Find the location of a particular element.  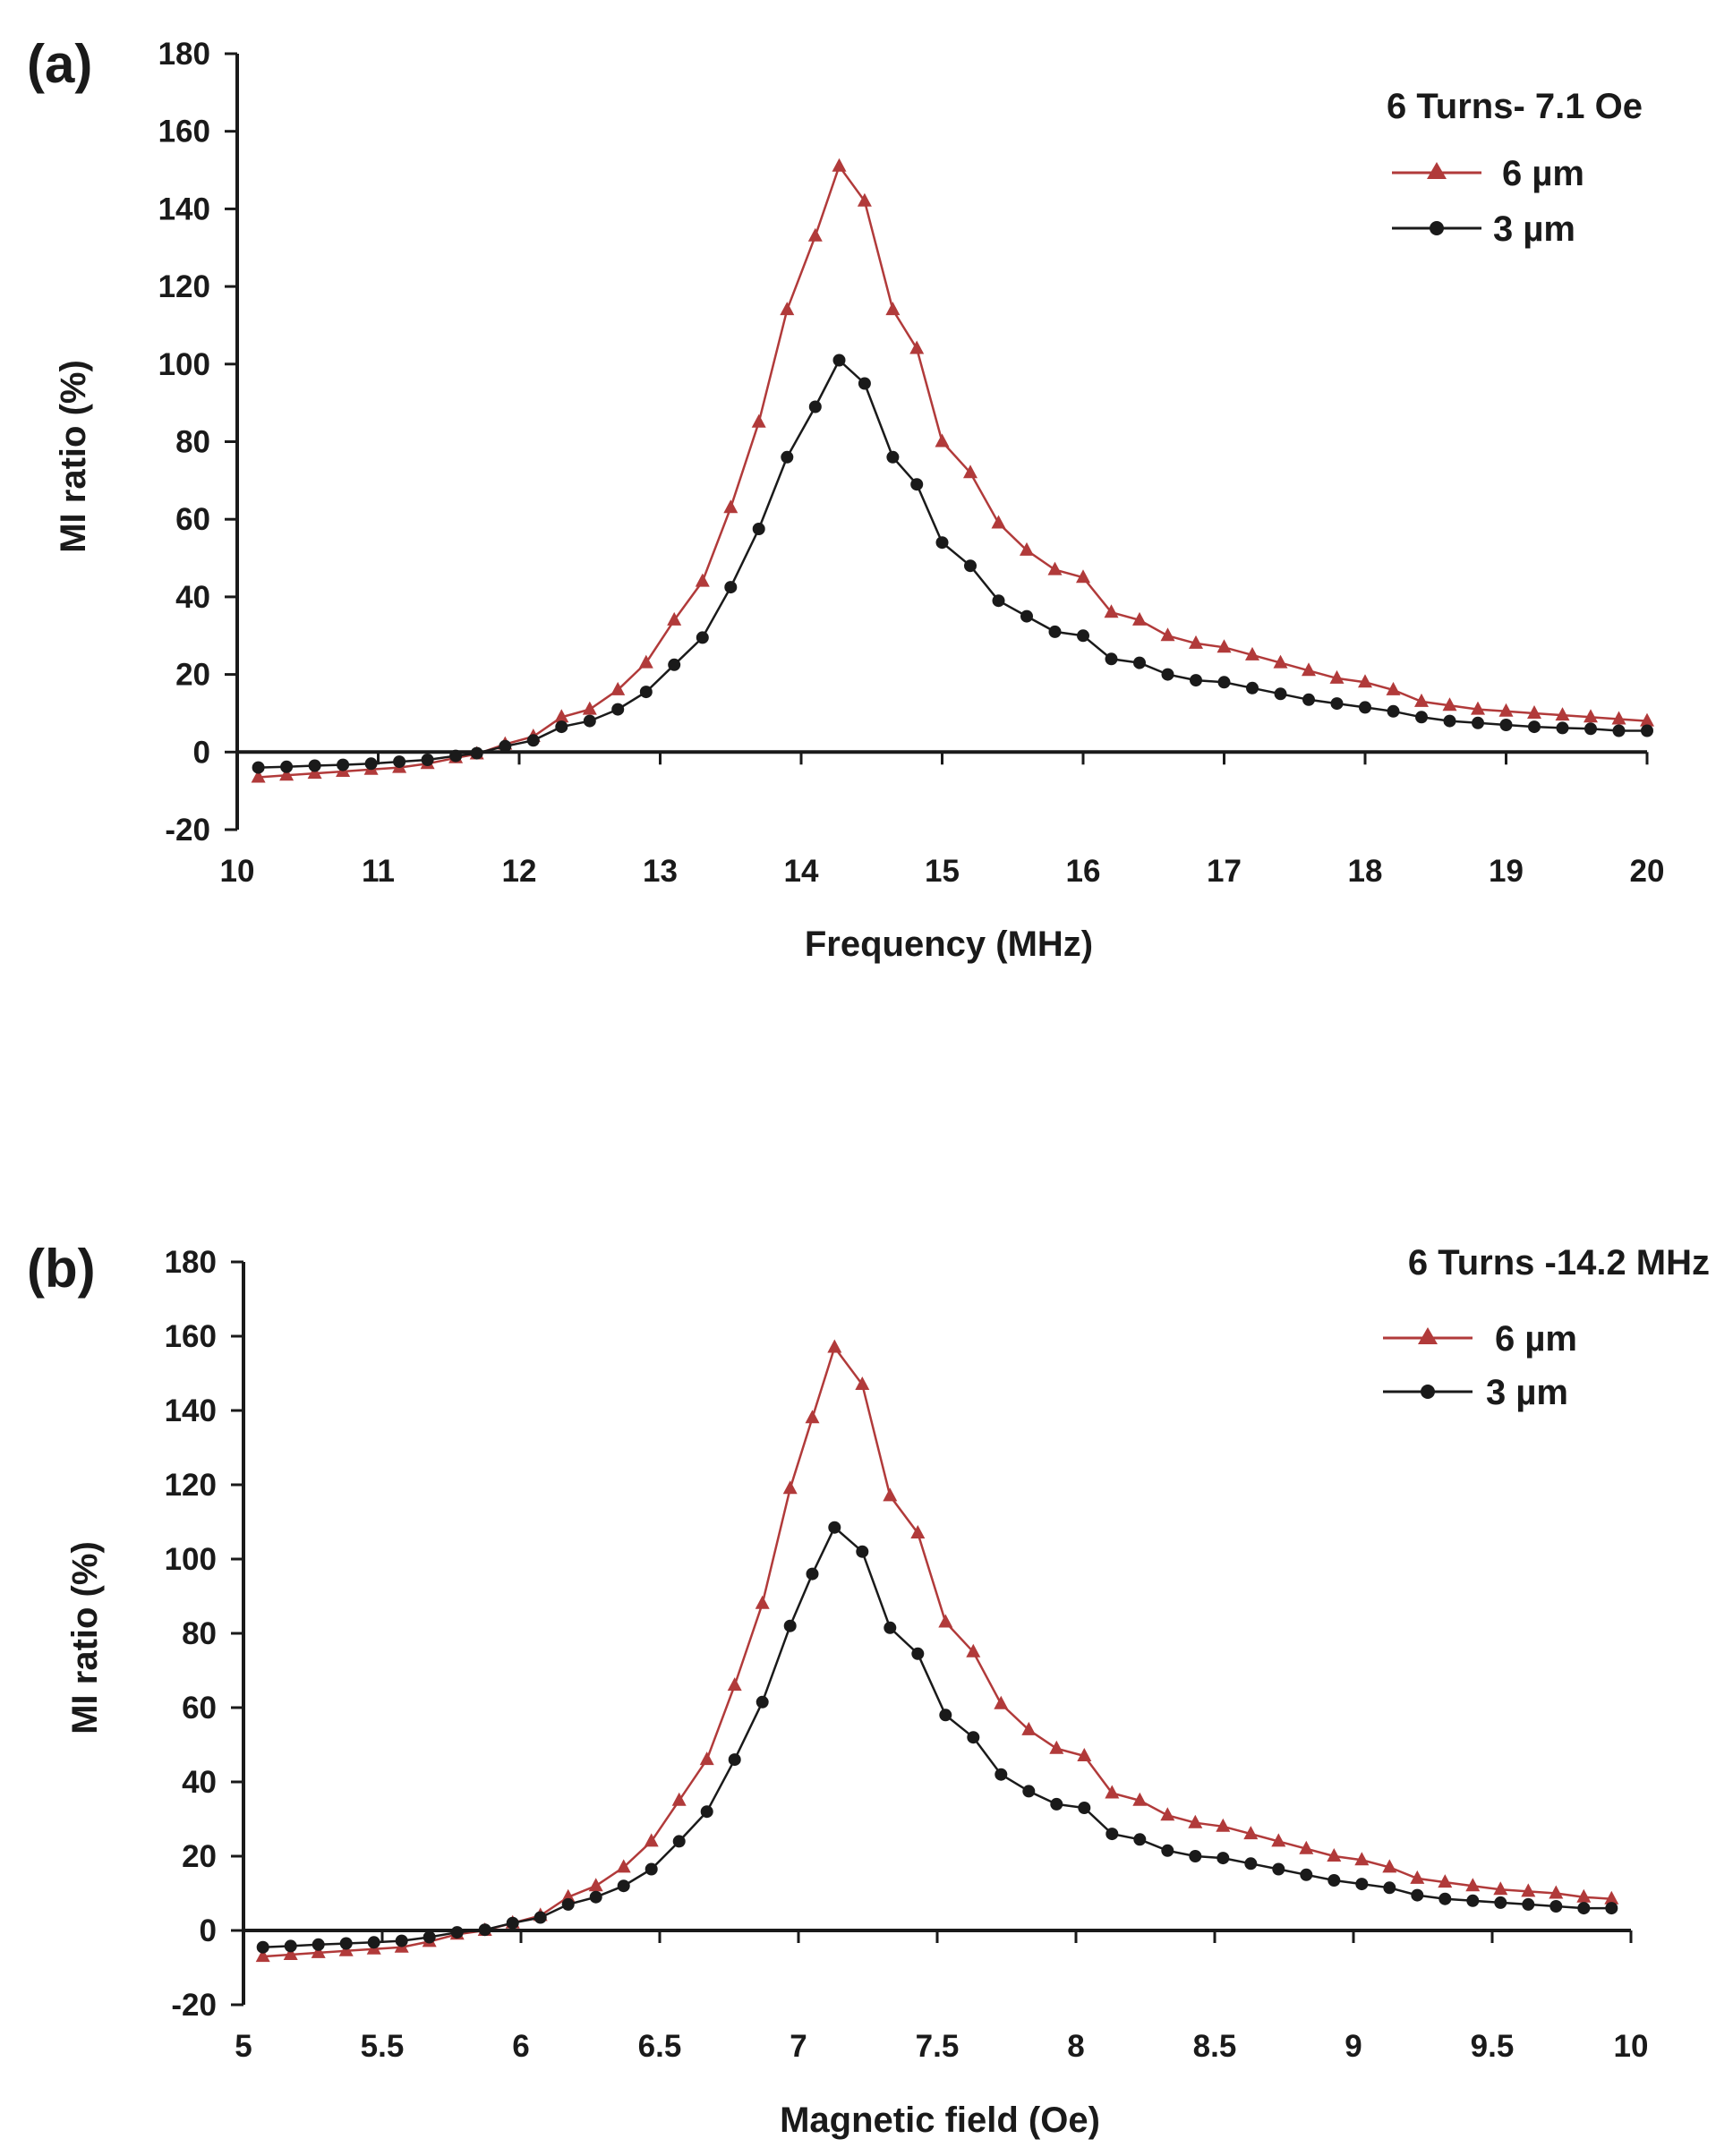

x-tick-label: 20 is located at coordinates (1647, 871).